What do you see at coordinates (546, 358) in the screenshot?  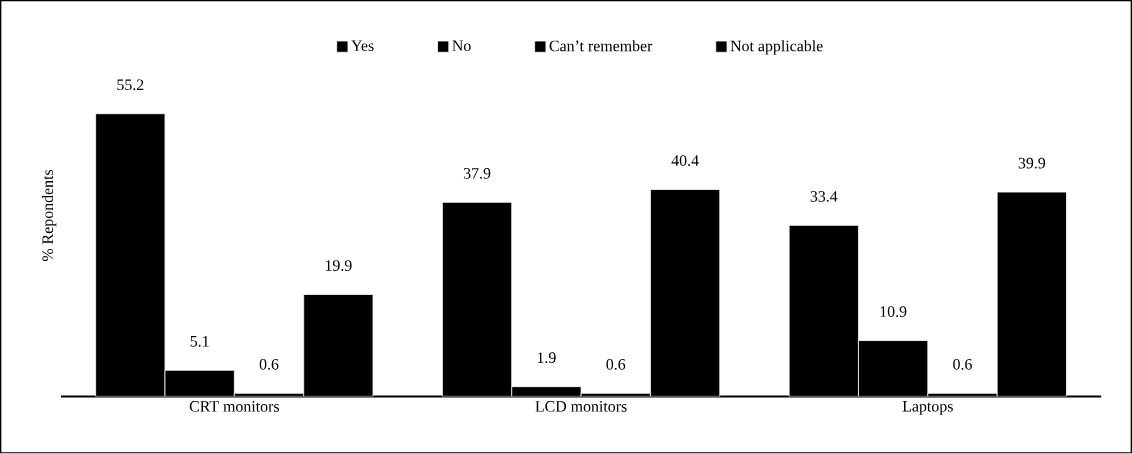 I see `data-label: 1.9` at bounding box center [546, 358].